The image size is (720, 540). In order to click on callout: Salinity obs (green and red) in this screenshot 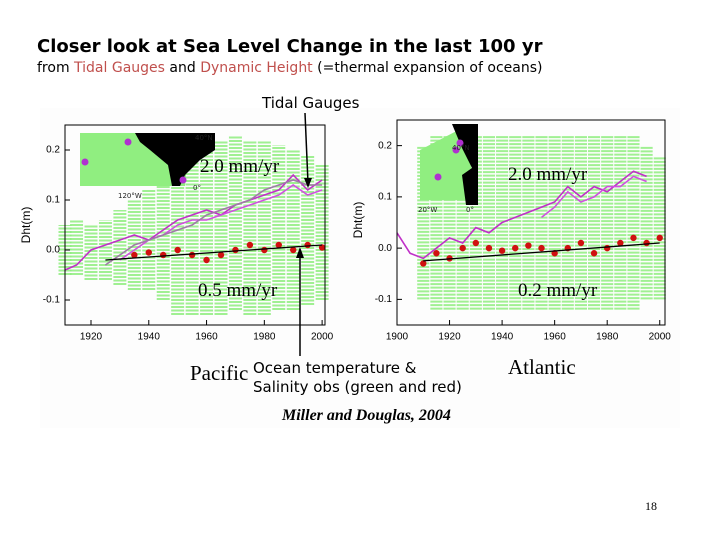, I will do `click(357, 387)`.